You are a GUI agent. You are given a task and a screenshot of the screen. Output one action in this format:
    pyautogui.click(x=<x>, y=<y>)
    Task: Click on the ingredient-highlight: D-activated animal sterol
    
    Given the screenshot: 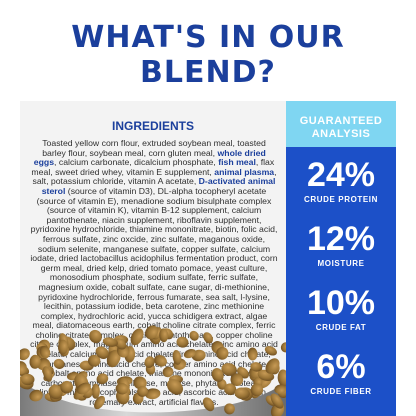 What is the action you would take?
    pyautogui.click(x=158, y=186)
    